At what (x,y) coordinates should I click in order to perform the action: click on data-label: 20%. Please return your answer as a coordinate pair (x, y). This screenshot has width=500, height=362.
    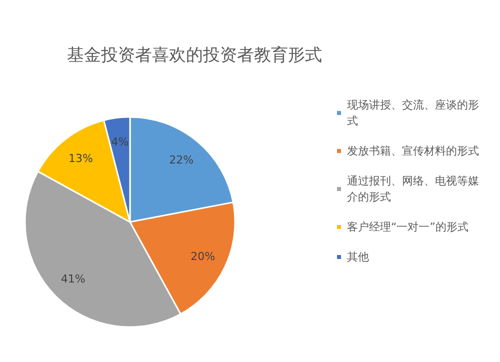
    Looking at the image, I should click on (203, 256).